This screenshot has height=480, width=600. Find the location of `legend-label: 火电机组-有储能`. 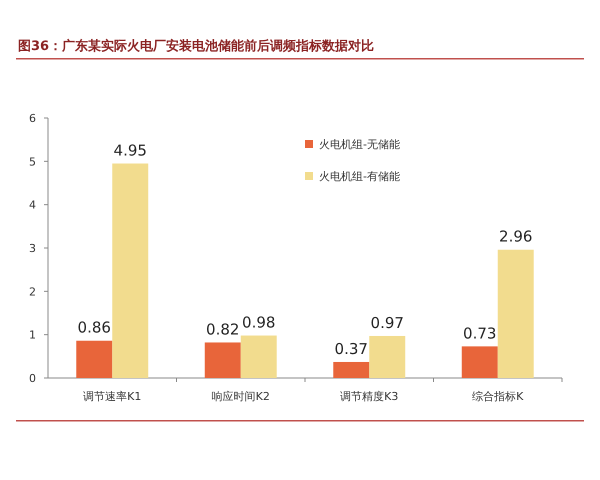

legend-label: 火电机组-有储能 is located at coordinates (359, 176).